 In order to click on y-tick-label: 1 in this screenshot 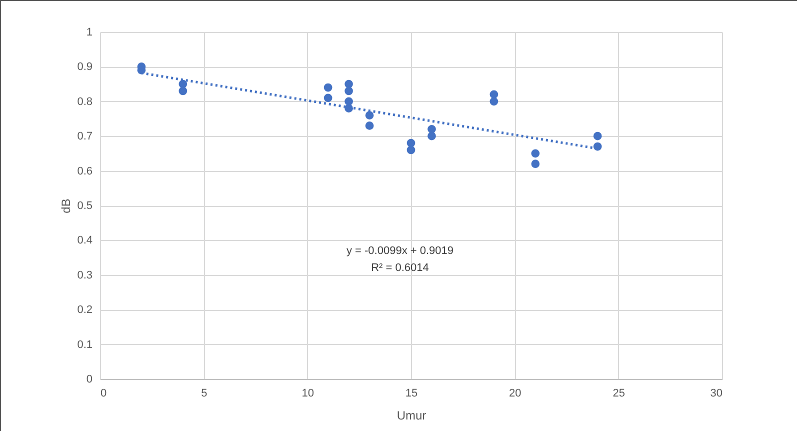, I will do `click(89, 32)`.